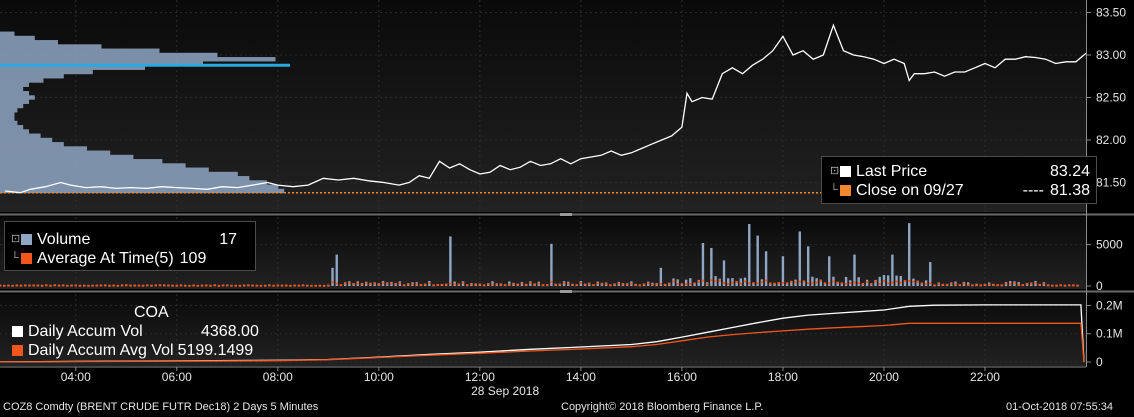 Image resolution: width=1134 pixels, height=417 pixels. I want to click on volume-legend: ⊡ Volume 17 └ Average At Time(5) 109, so click(130, 246).